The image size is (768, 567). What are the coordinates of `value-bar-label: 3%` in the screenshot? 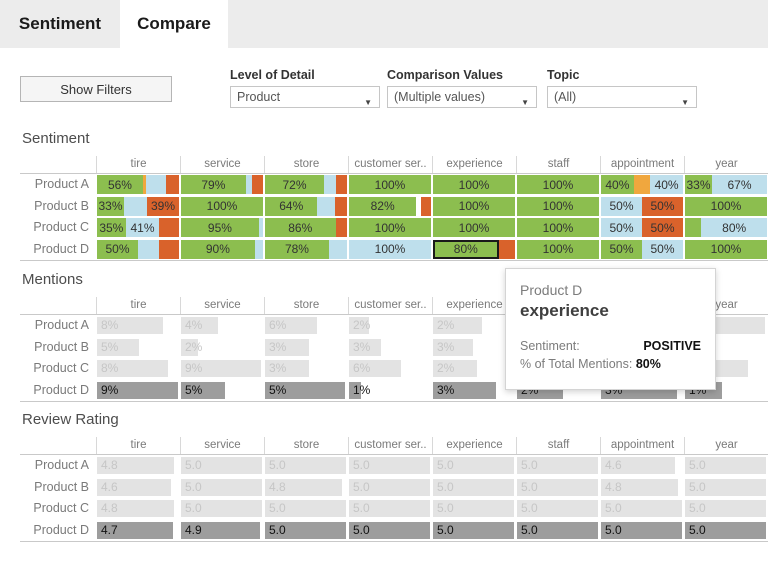 It's located at (362, 346).